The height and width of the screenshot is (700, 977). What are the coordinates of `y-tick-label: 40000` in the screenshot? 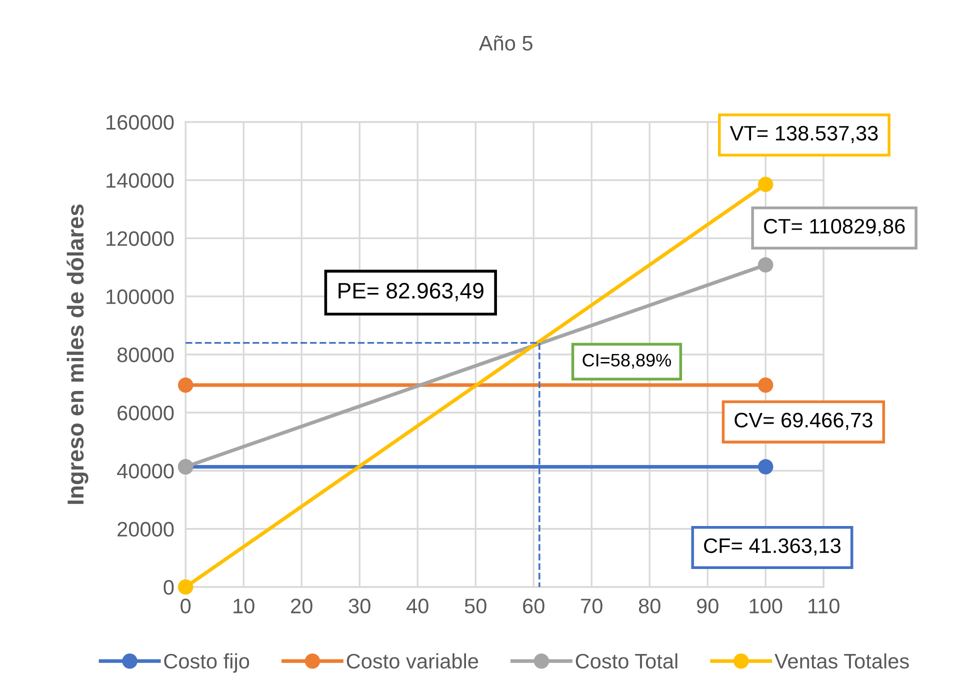 It's located at (145, 471).